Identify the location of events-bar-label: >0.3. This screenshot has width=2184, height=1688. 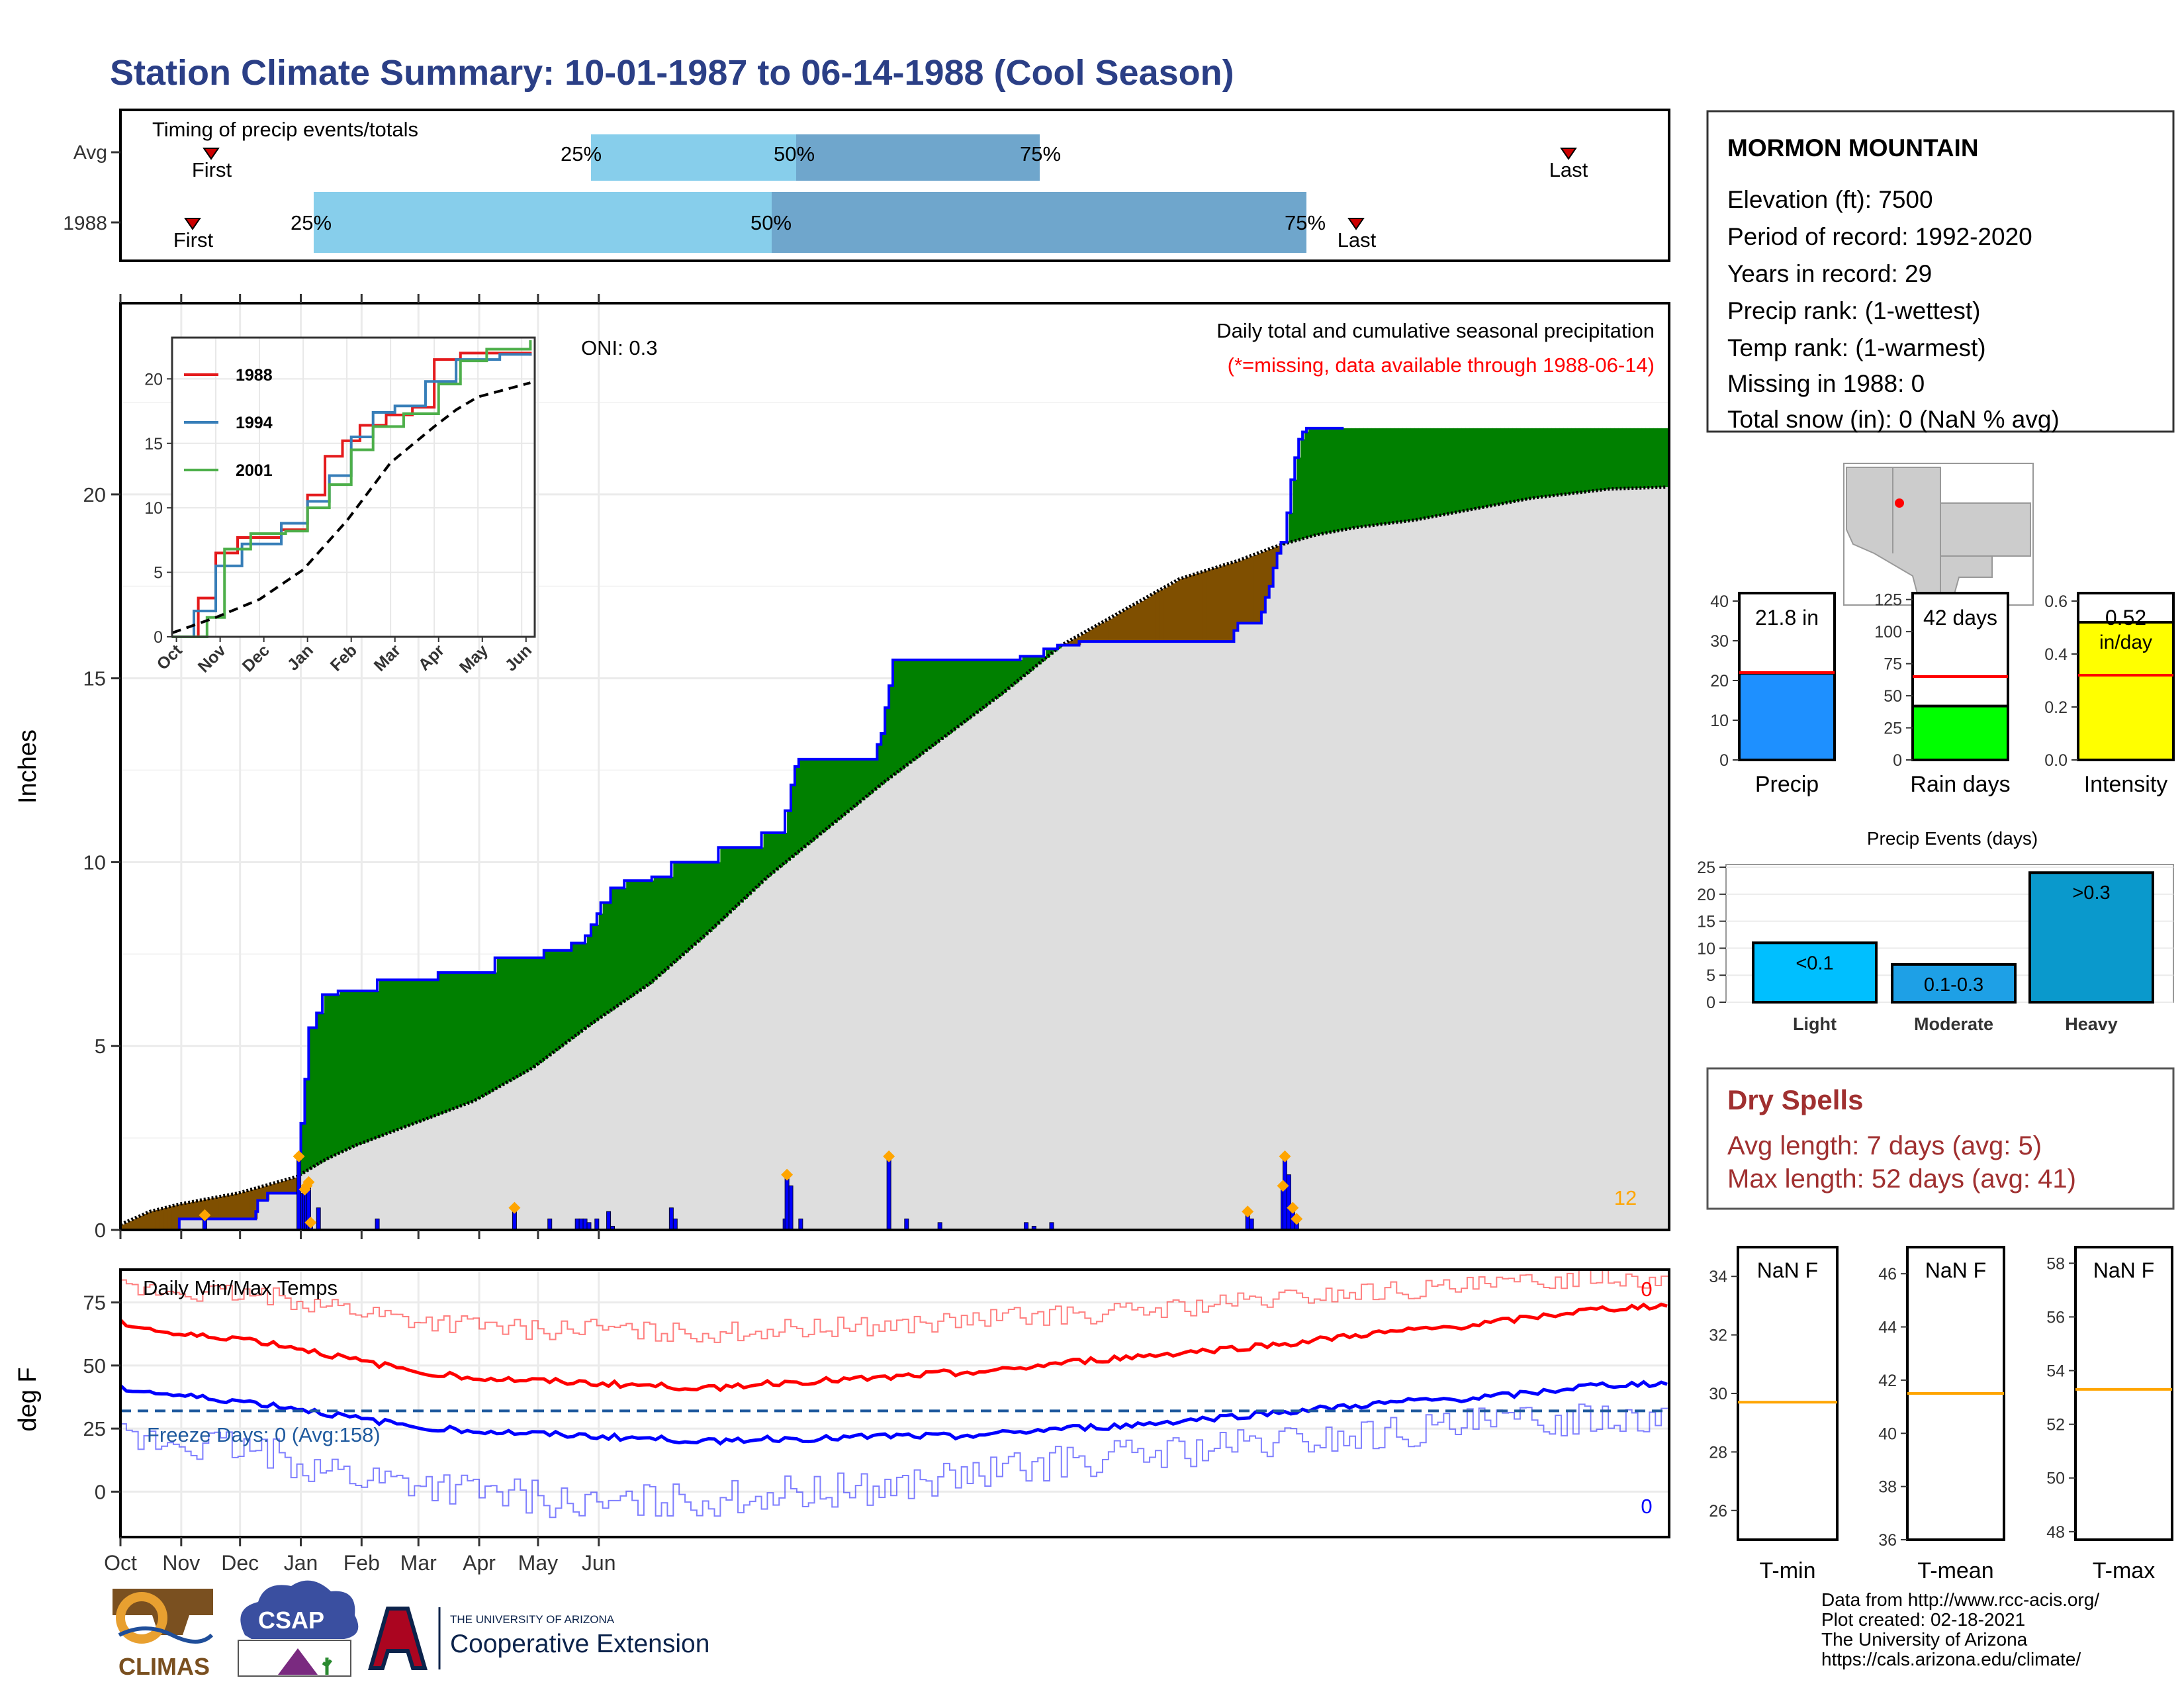
(2091, 893).